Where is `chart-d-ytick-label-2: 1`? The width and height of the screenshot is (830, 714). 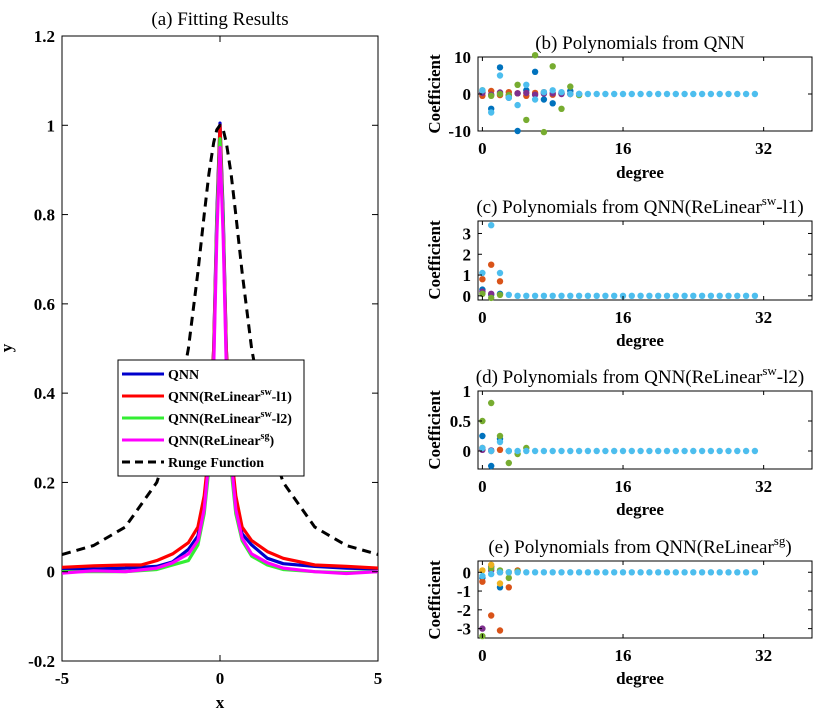
chart-d-ytick-label-2: 1 is located at coordinates (467, 391).